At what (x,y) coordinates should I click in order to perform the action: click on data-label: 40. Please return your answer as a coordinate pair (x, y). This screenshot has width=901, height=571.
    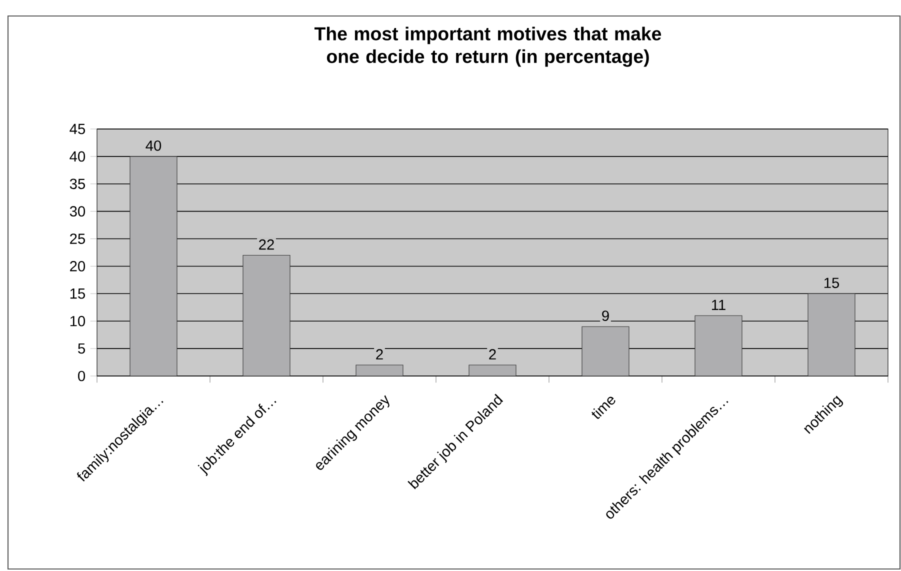
    Looking at the image, I should click on (154, 145).